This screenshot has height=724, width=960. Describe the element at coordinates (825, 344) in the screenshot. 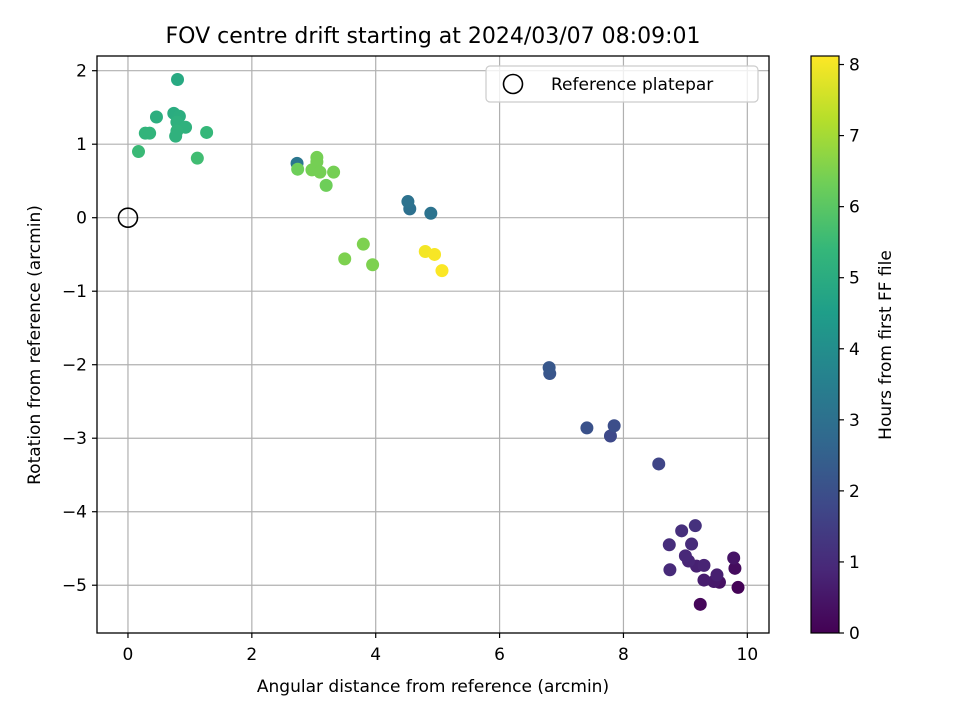

I see `colorbar-gradient` at that location.